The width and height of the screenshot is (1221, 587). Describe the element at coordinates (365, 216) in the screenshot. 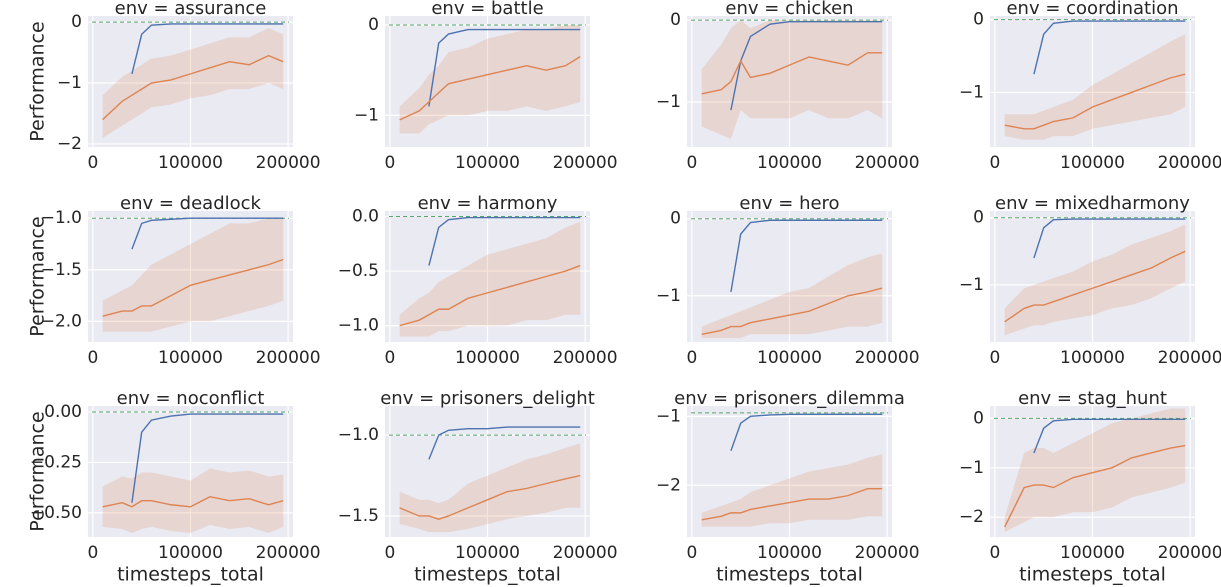

I see `y-tick-label: 0.0` at that location.